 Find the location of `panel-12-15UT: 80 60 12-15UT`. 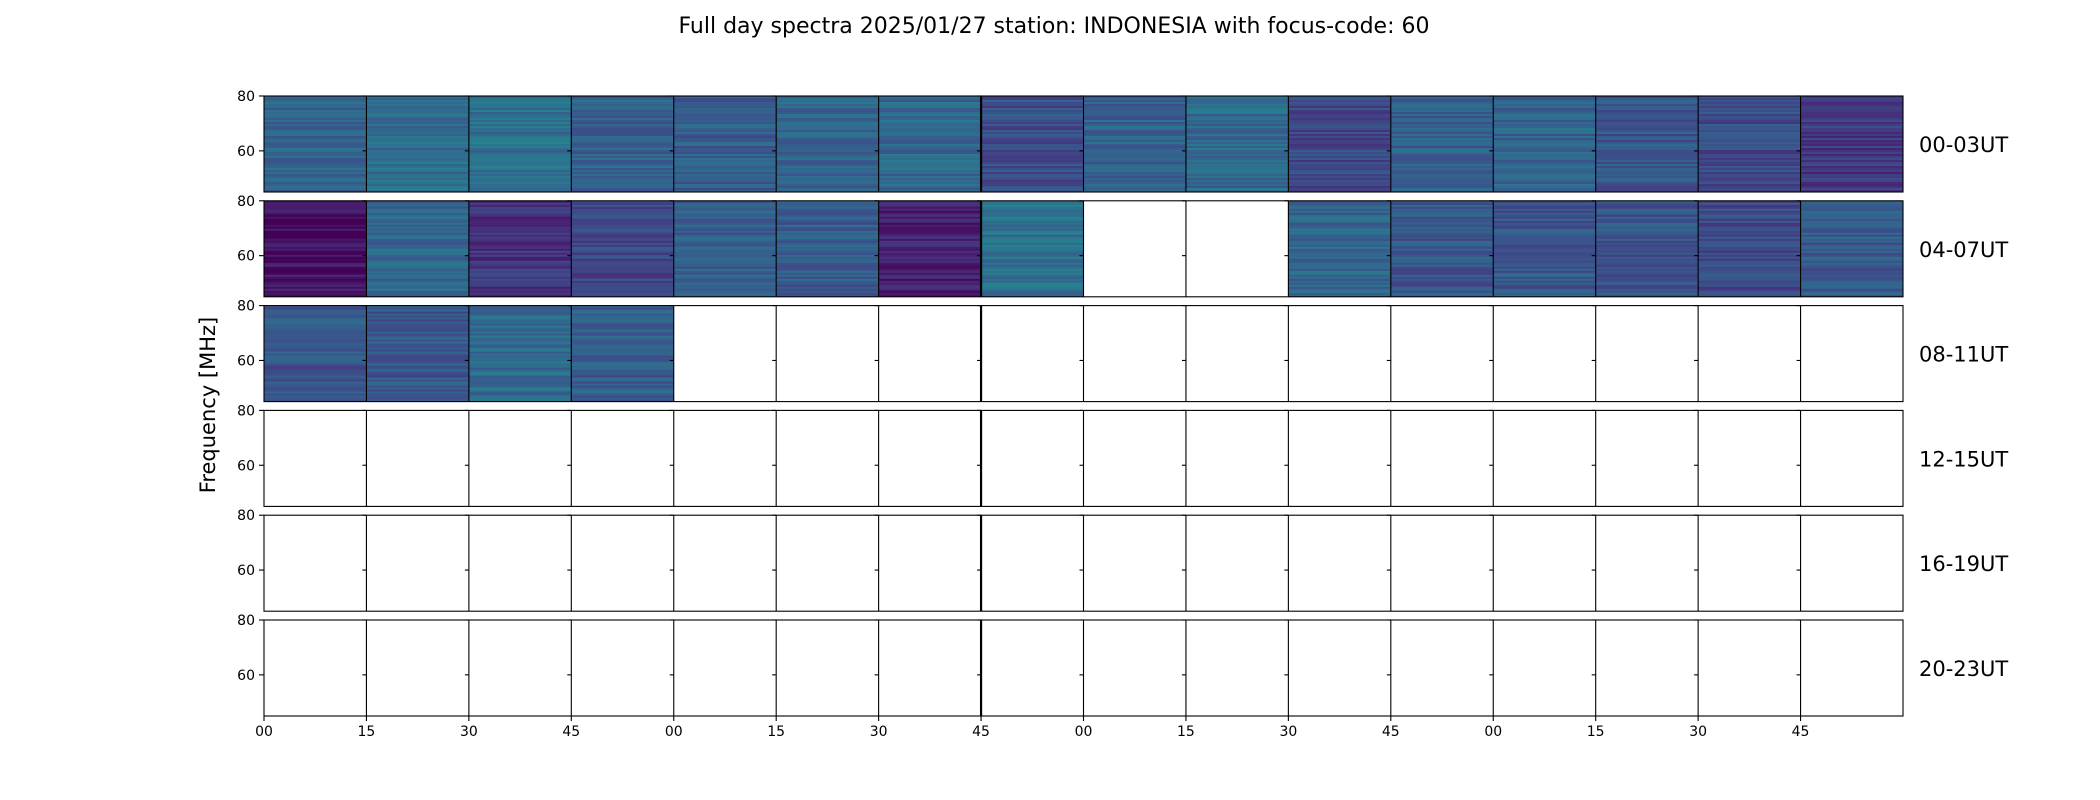

panel-12-15UT: 80 60 12-15UT is located at coordinates (1122, 455).